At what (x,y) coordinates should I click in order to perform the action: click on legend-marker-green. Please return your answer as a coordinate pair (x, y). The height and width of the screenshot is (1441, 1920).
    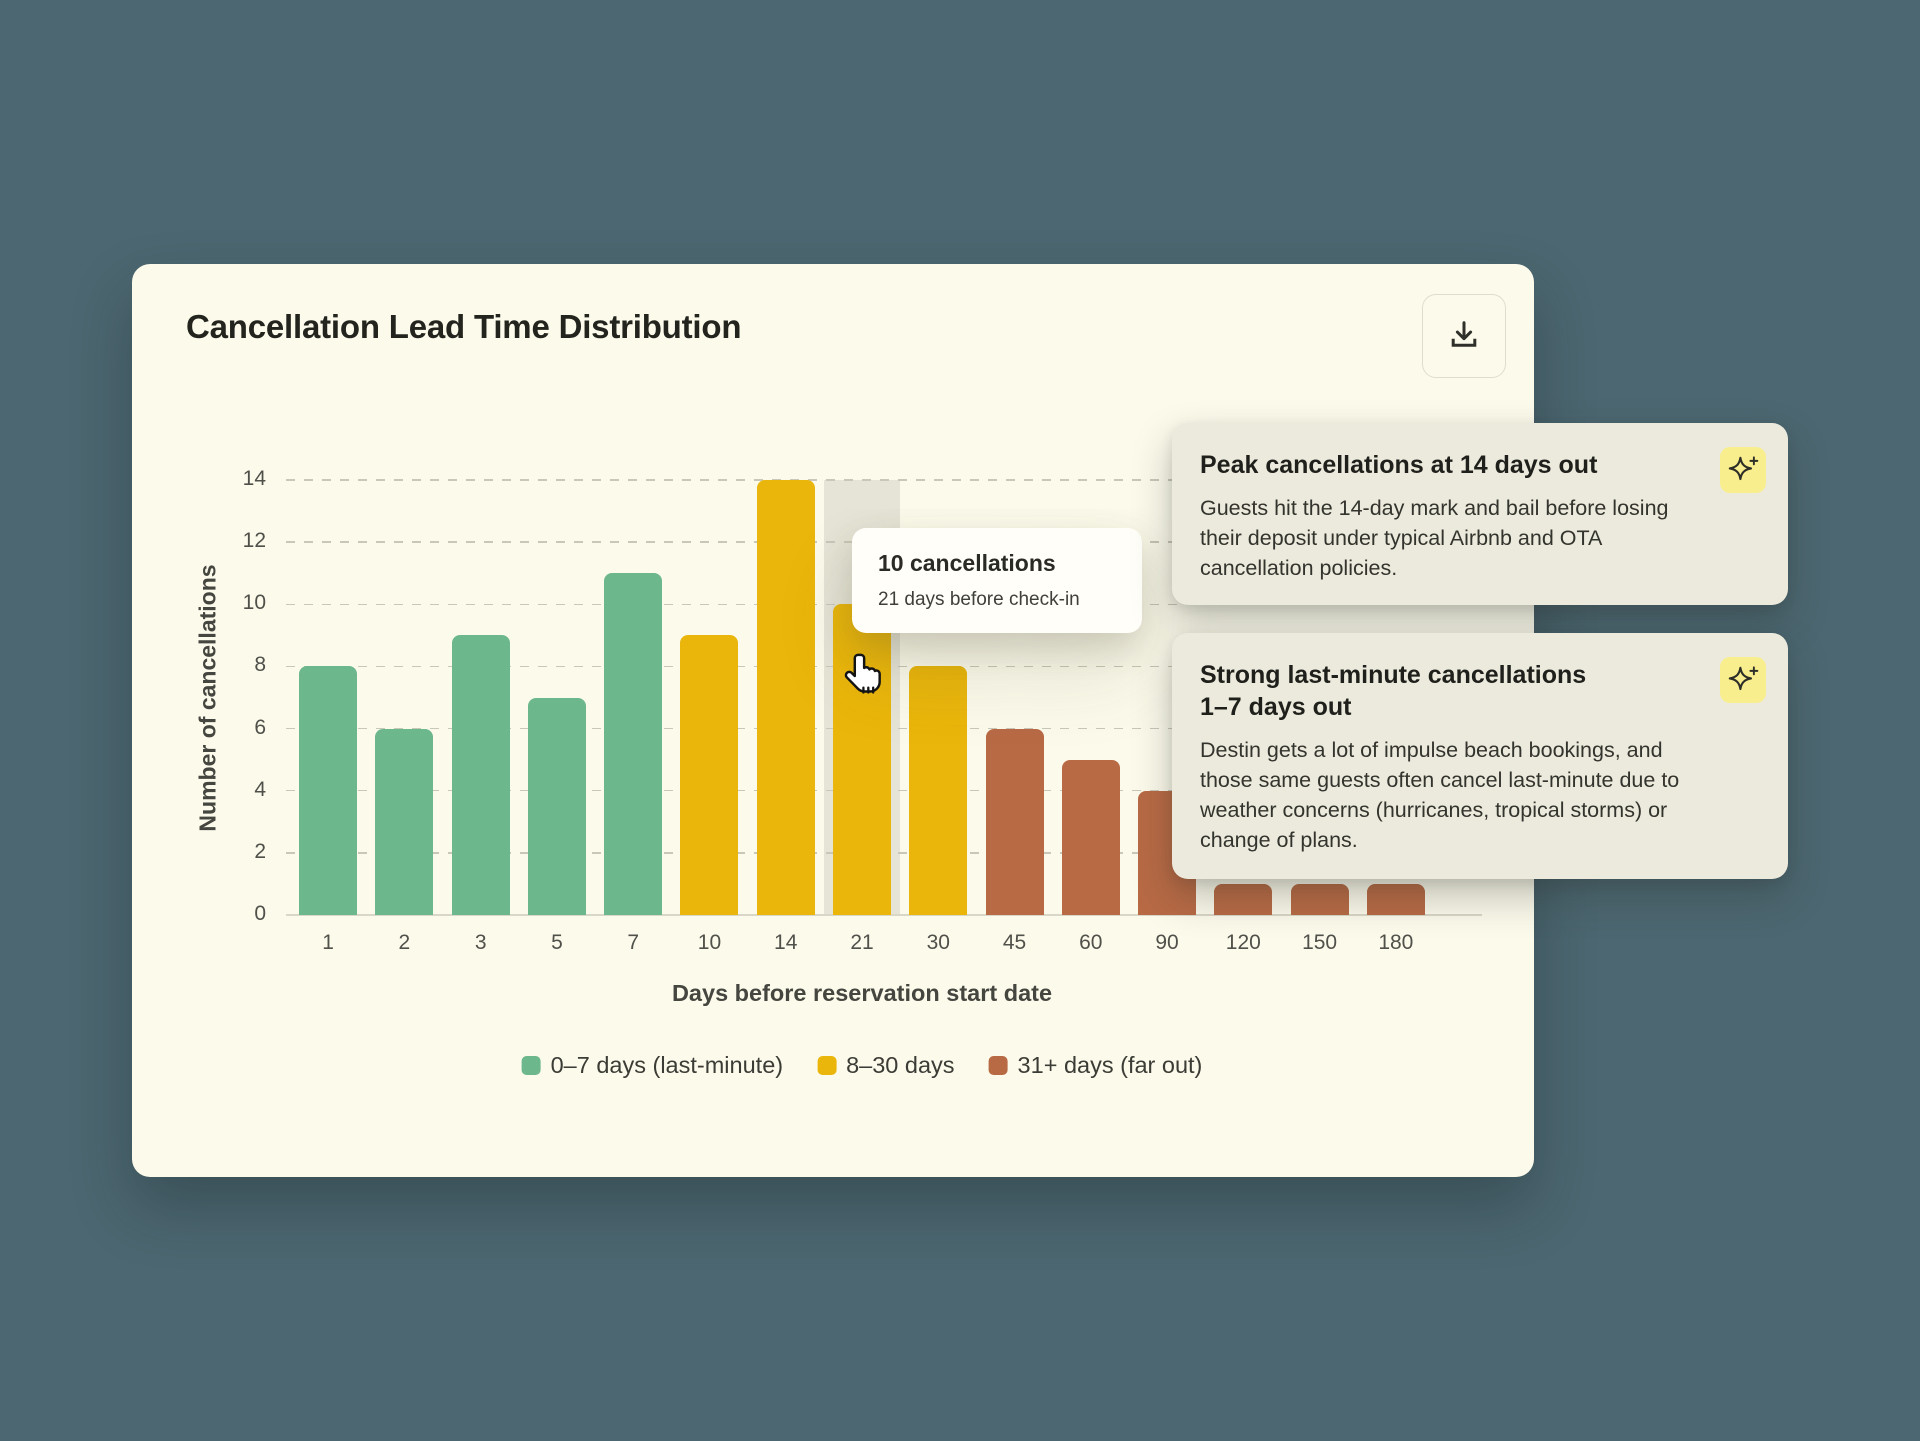
    Looking at the image, I should click on (531, 1065).